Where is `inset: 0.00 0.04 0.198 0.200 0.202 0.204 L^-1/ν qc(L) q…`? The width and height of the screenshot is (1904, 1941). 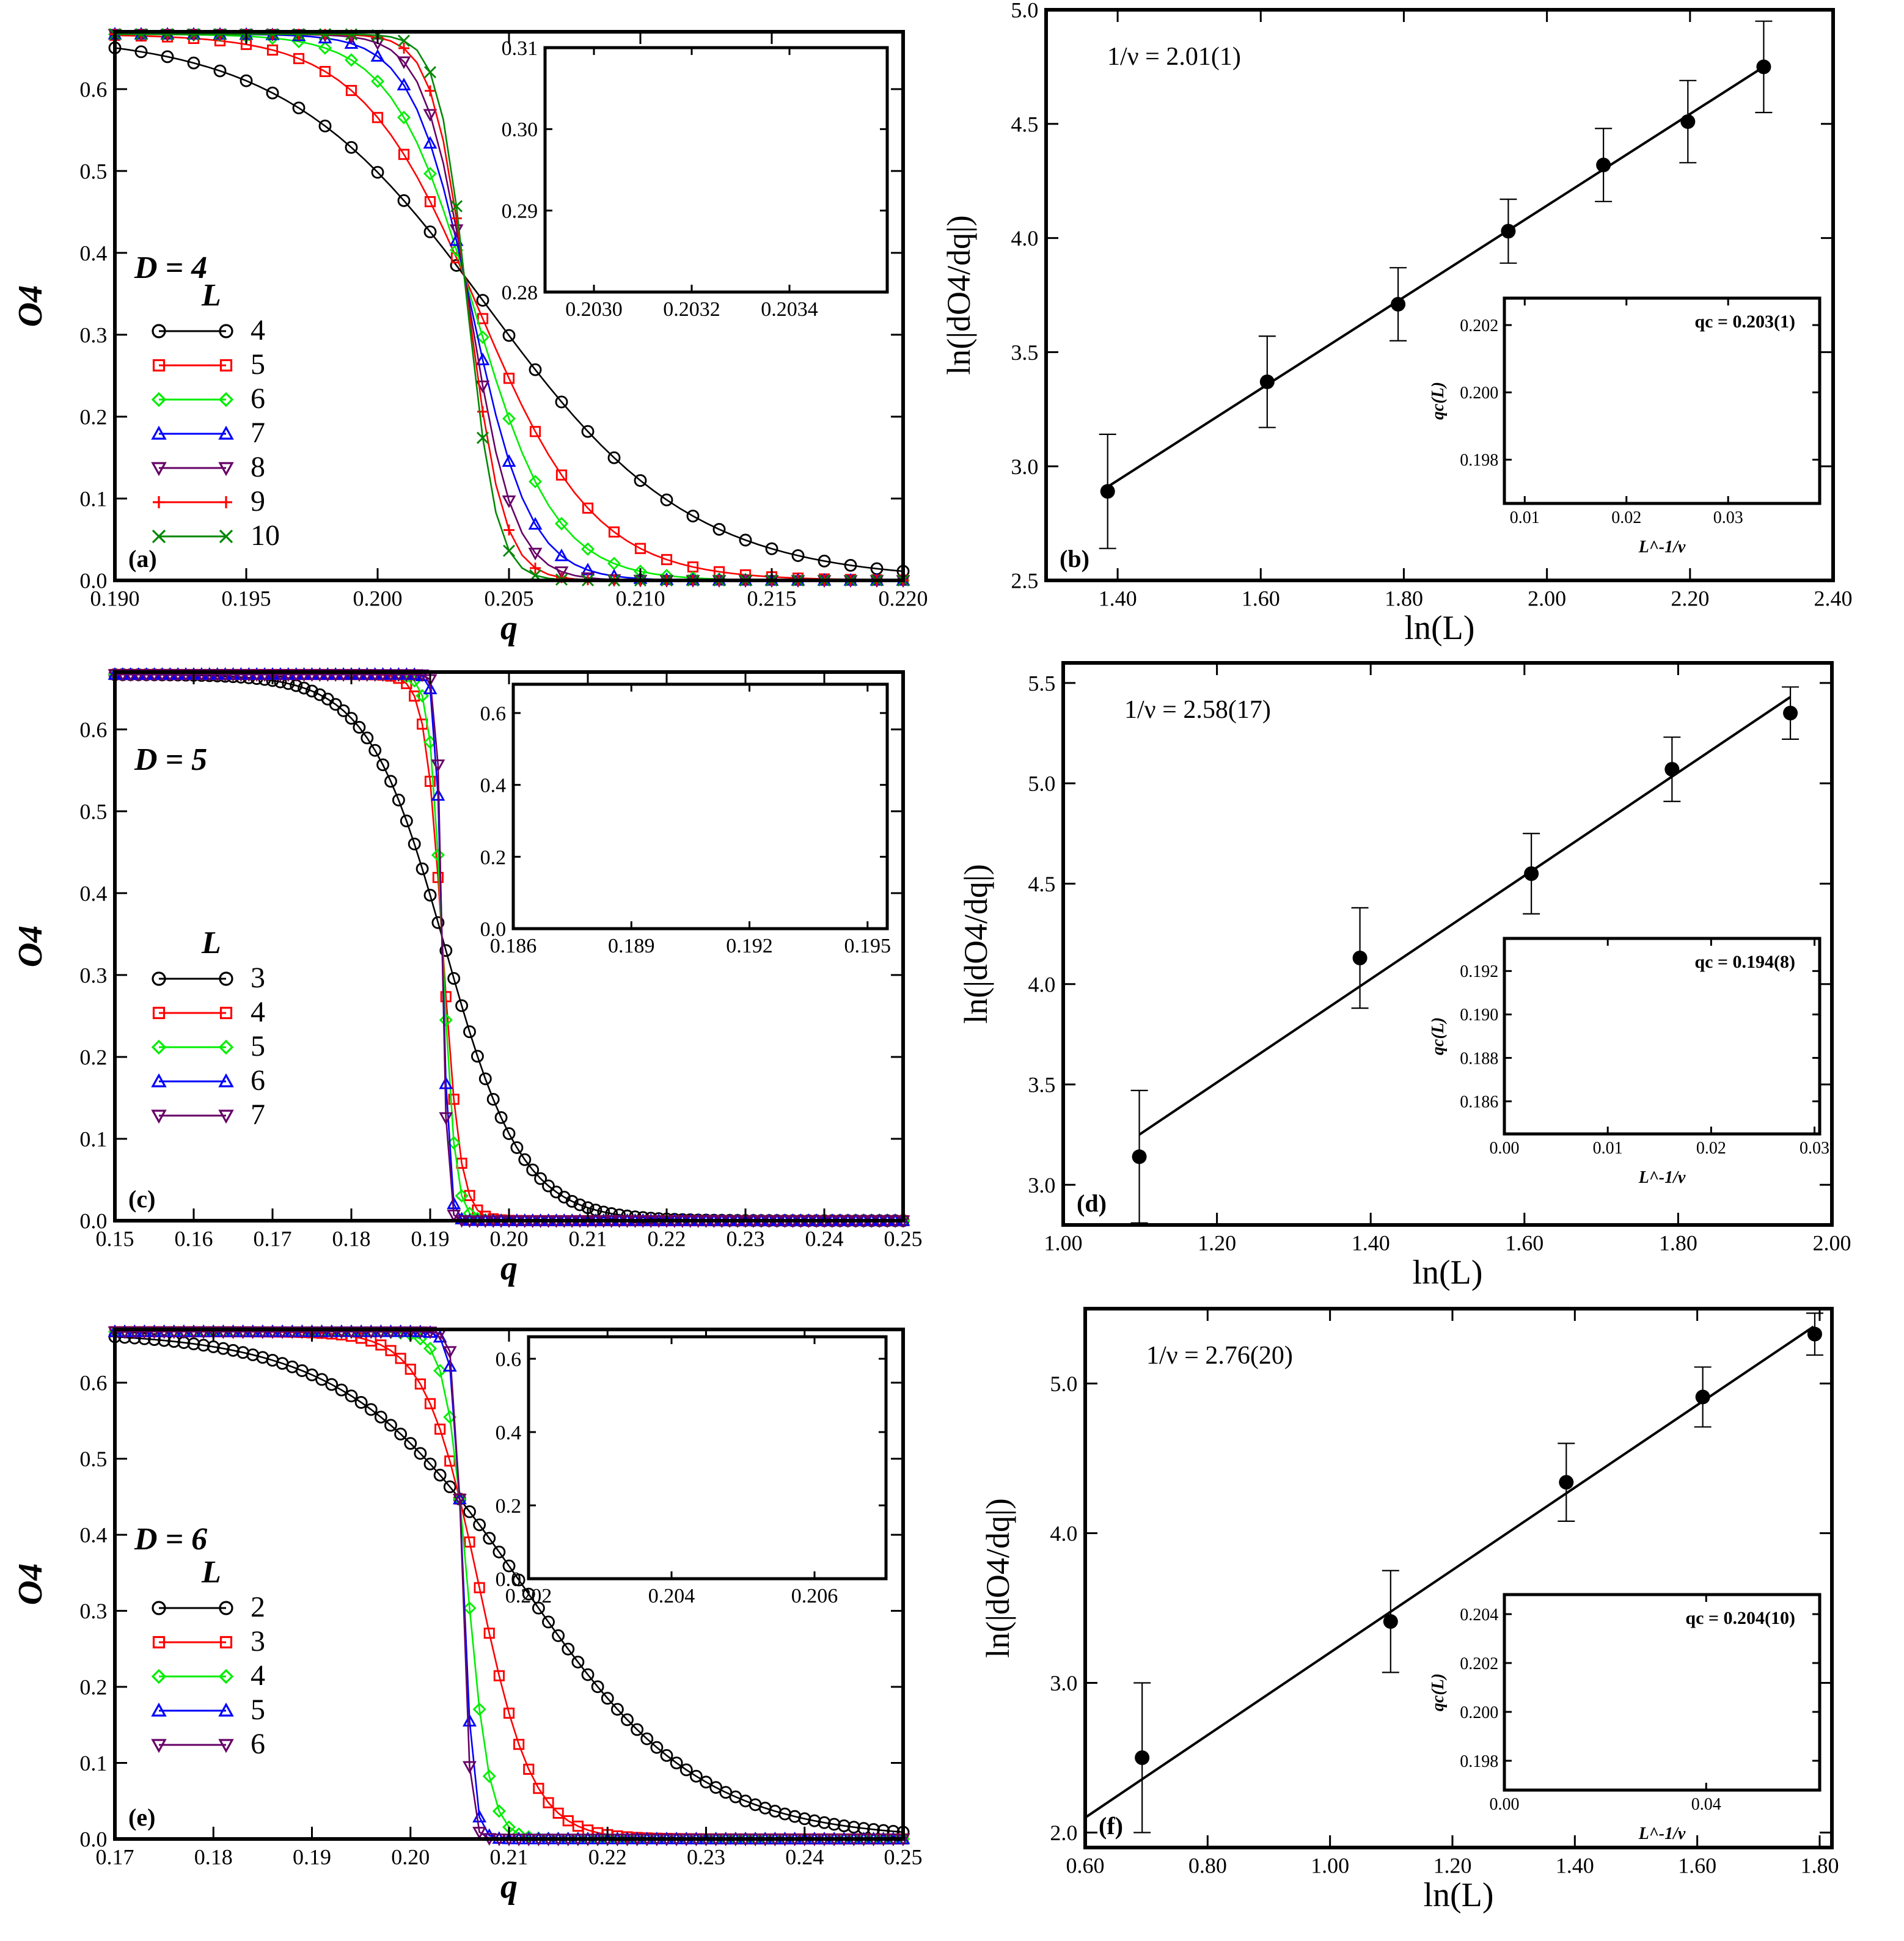
inset: 0.00 0.04 0.198 0.200 0.202 0.204 L^-1/ν qc(L) q… is located at coordinates (1625, 1718).